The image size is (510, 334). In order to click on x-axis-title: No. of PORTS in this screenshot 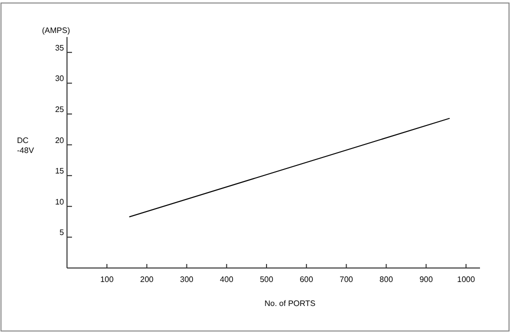, I will do `click(290, 303)`.